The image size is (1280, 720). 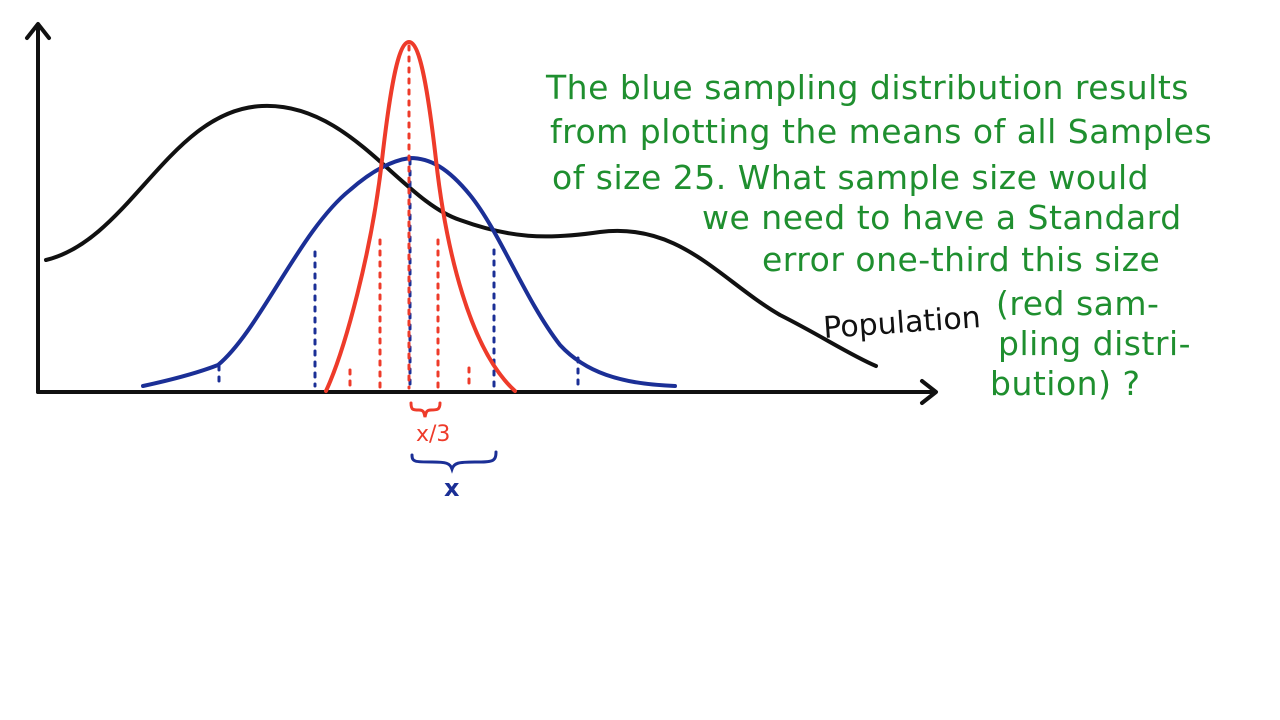 What do you see at coordinates (454, 462) in the screenshot?
I see `blue-width-brace` at bounding box center [454, 462].